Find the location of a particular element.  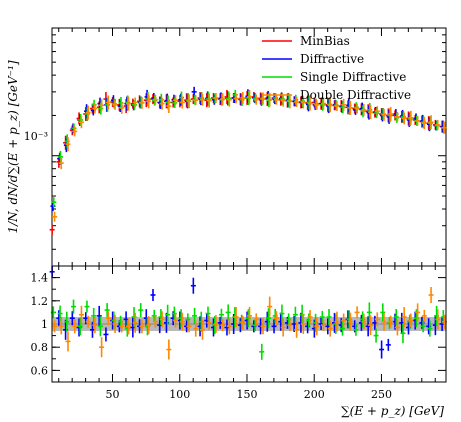

main-y-axis-title: 1/N, dN/d∑(E + p_z) [GeV⁻¹] is located at coordinates (13, 146).